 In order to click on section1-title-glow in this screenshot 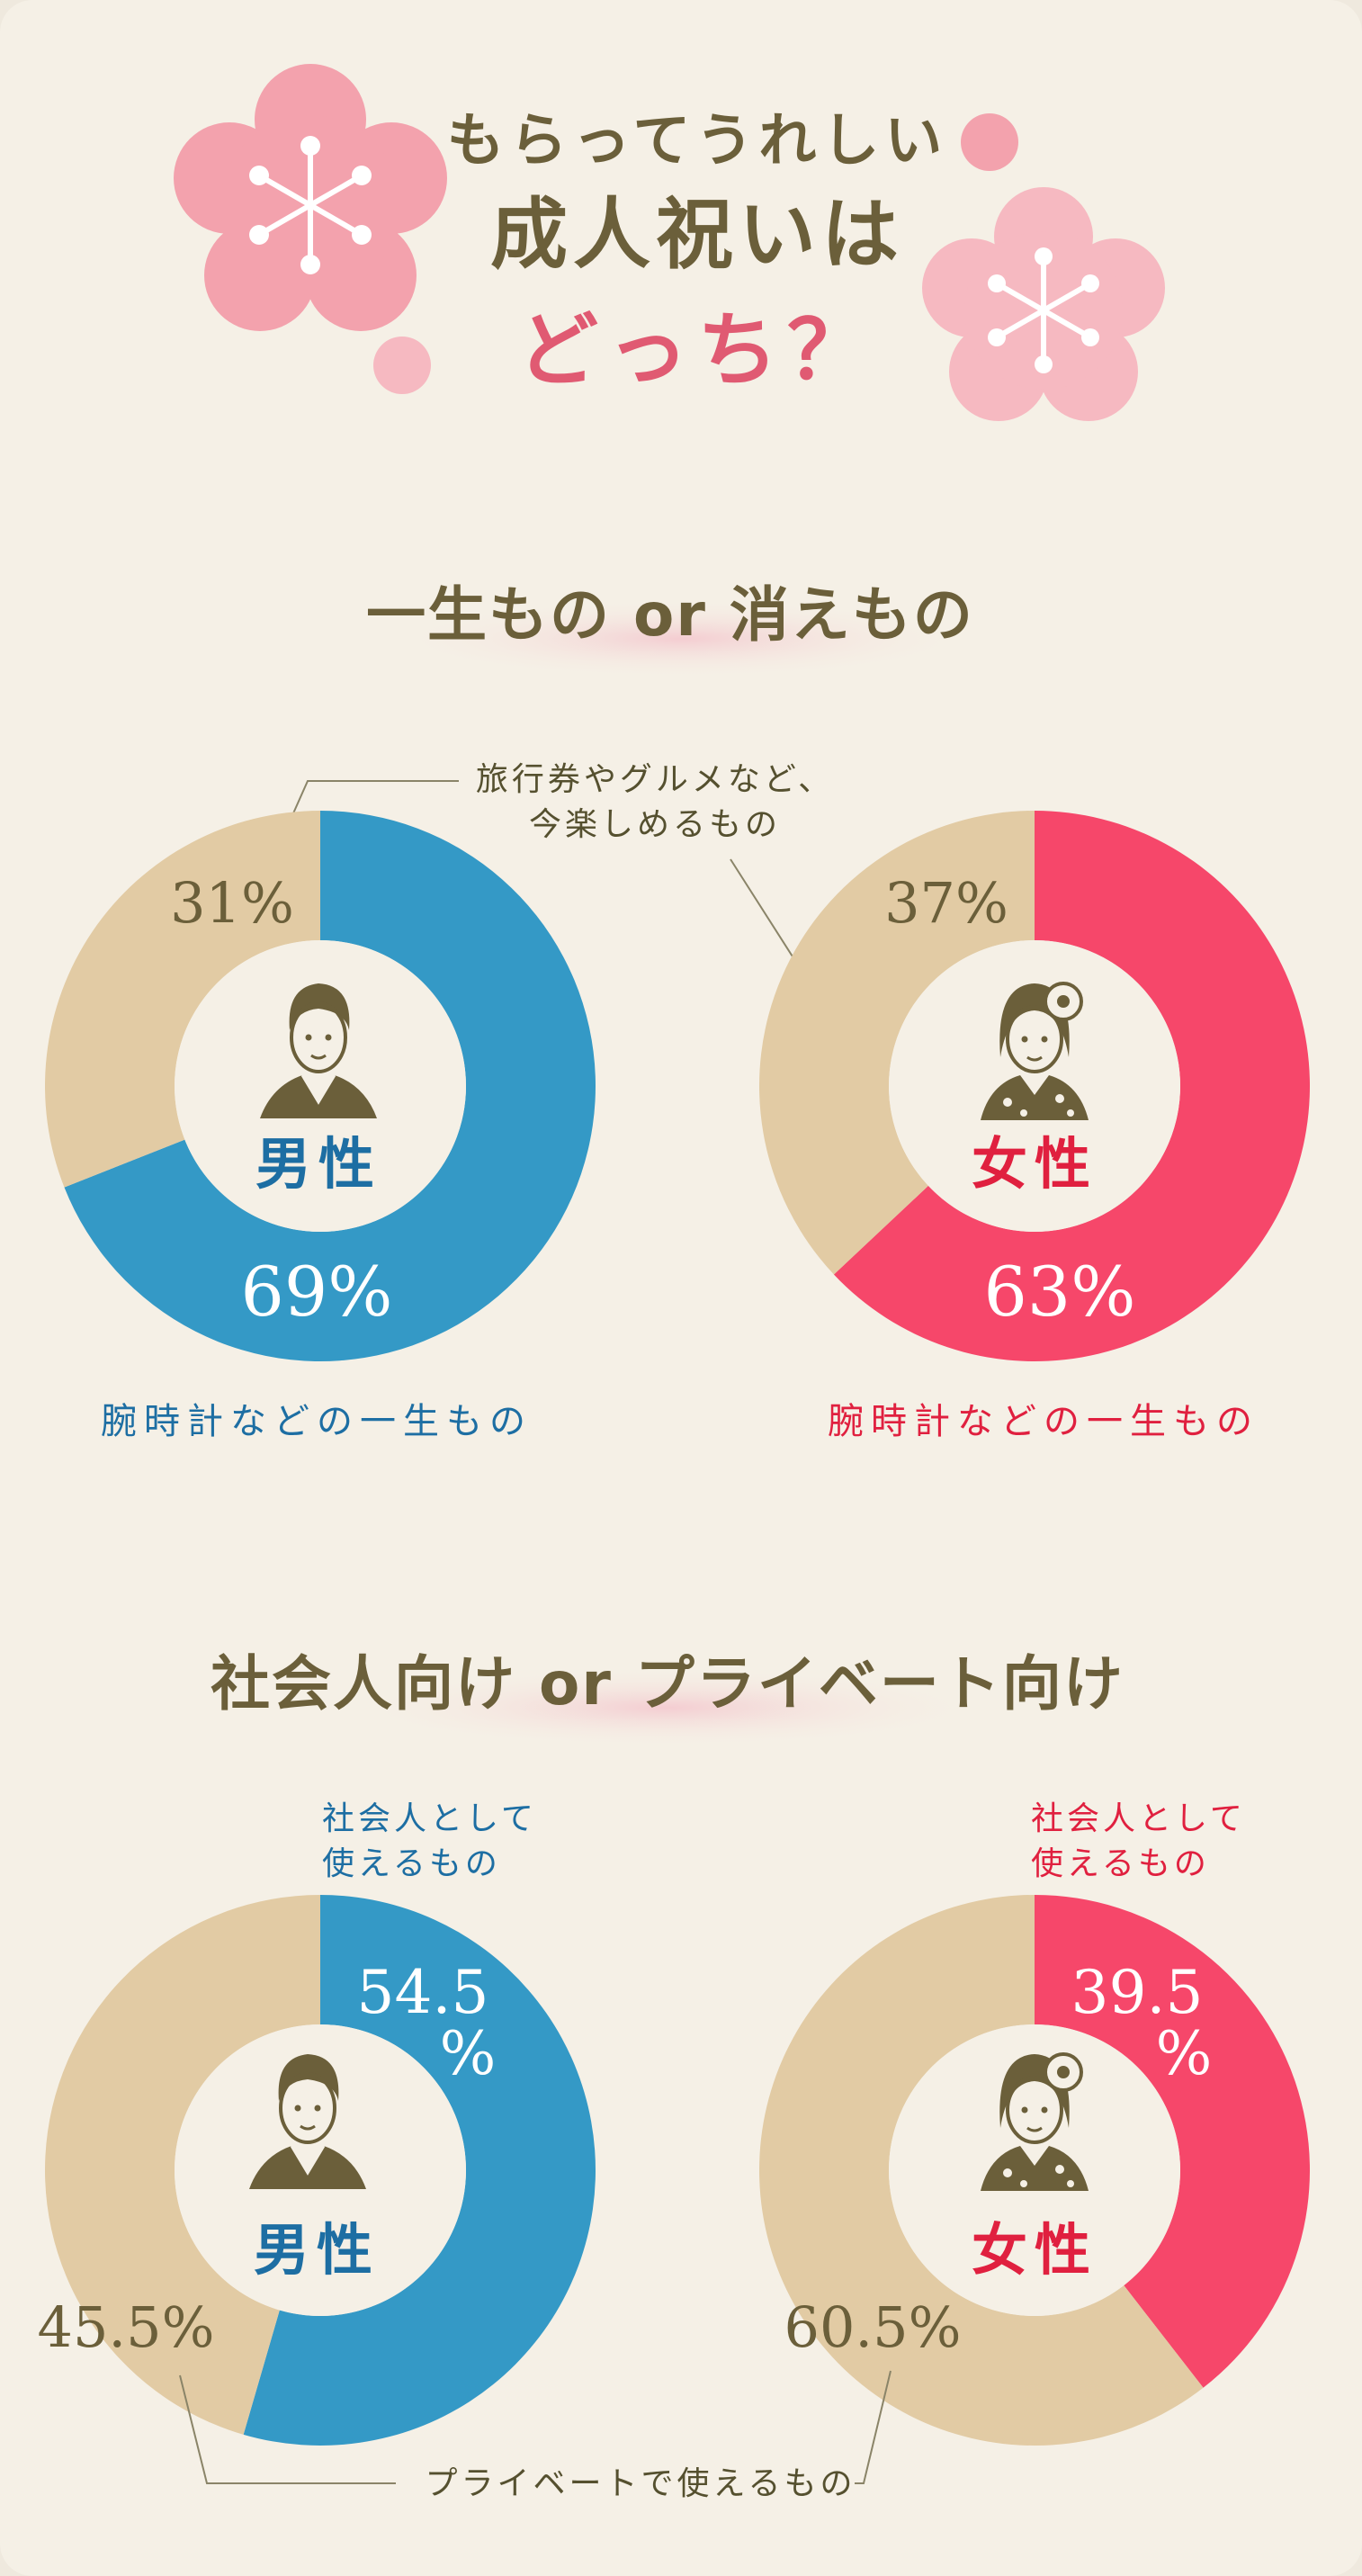, I will do `click(681, 639)`.